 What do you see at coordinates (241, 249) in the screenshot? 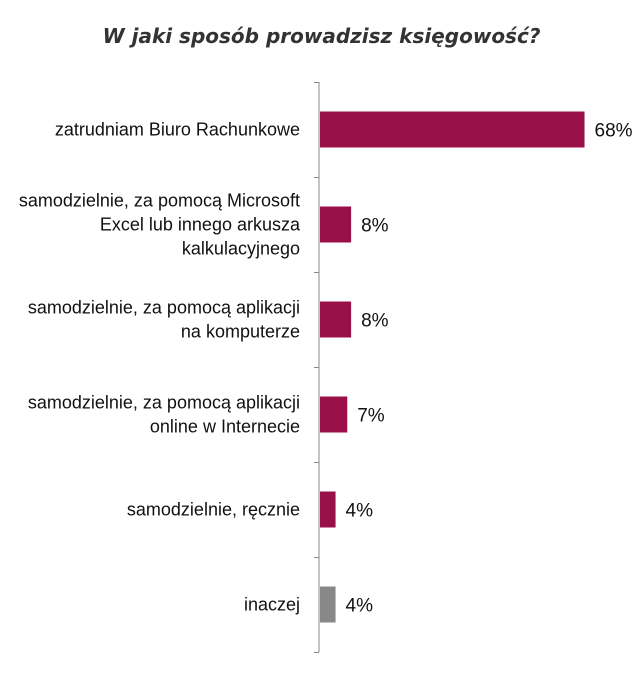
I see `category-label: kalkulacyjnego` at bounding box center [241, 249].